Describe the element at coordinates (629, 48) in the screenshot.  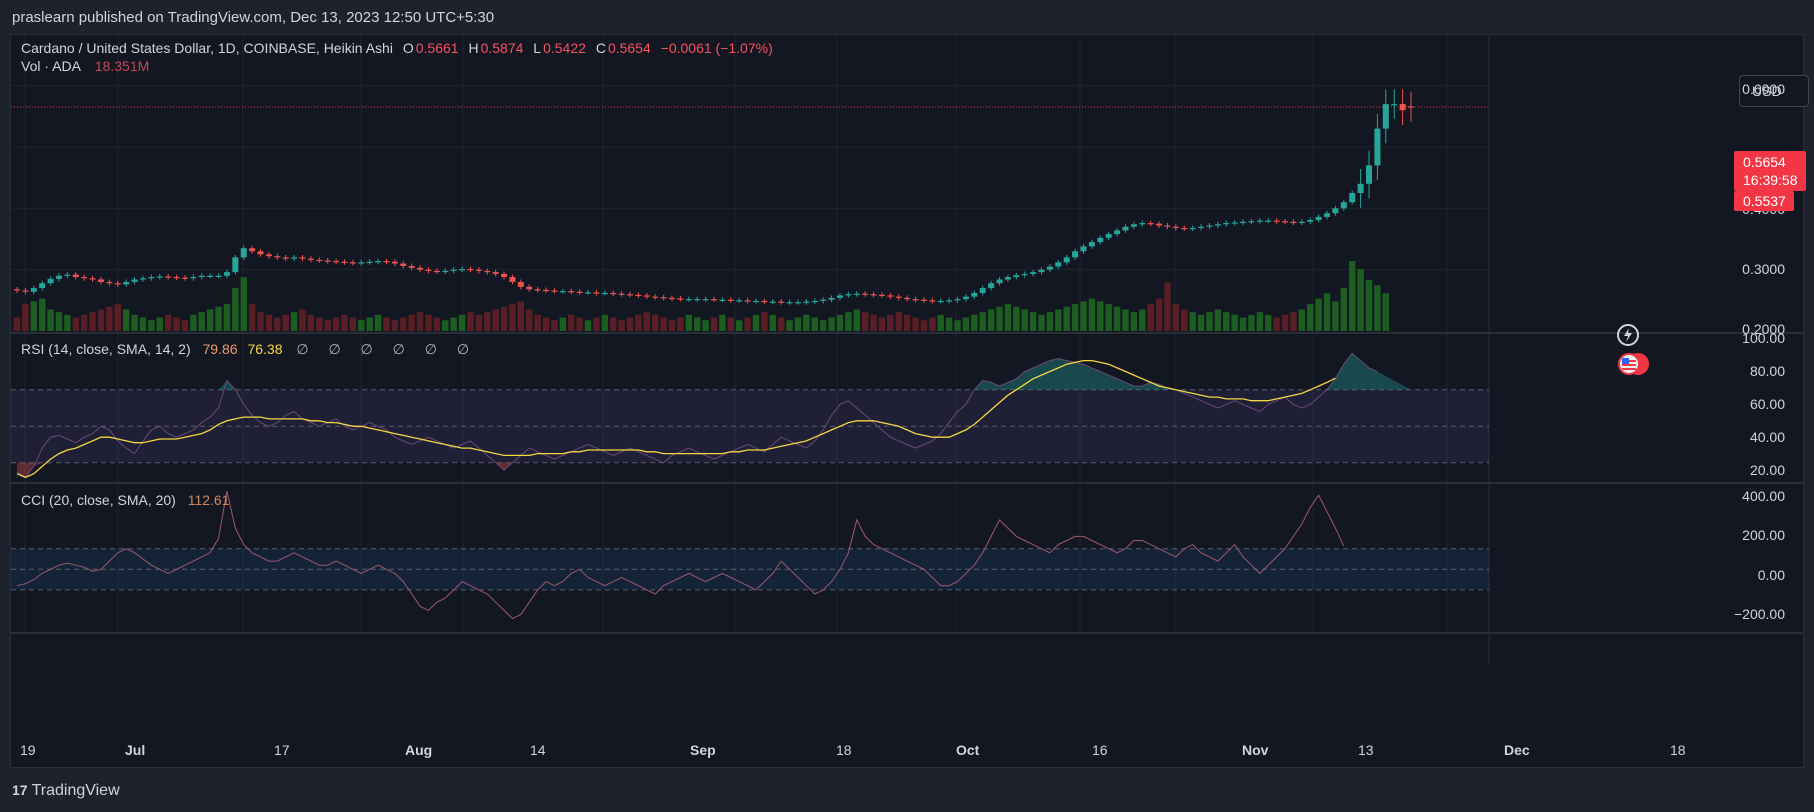
I see `close-value: 0.5654` at that location.